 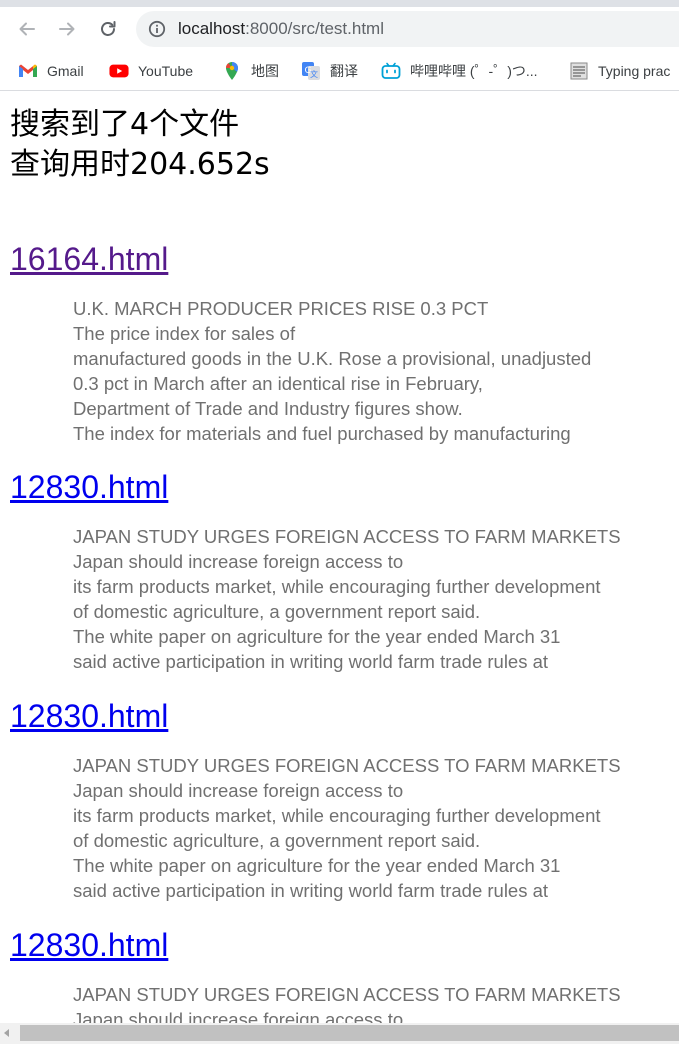 What do you see at coordinates (157, 29) in the screenshot?
I see `site-info-icon` at bounding box center [157, 29].